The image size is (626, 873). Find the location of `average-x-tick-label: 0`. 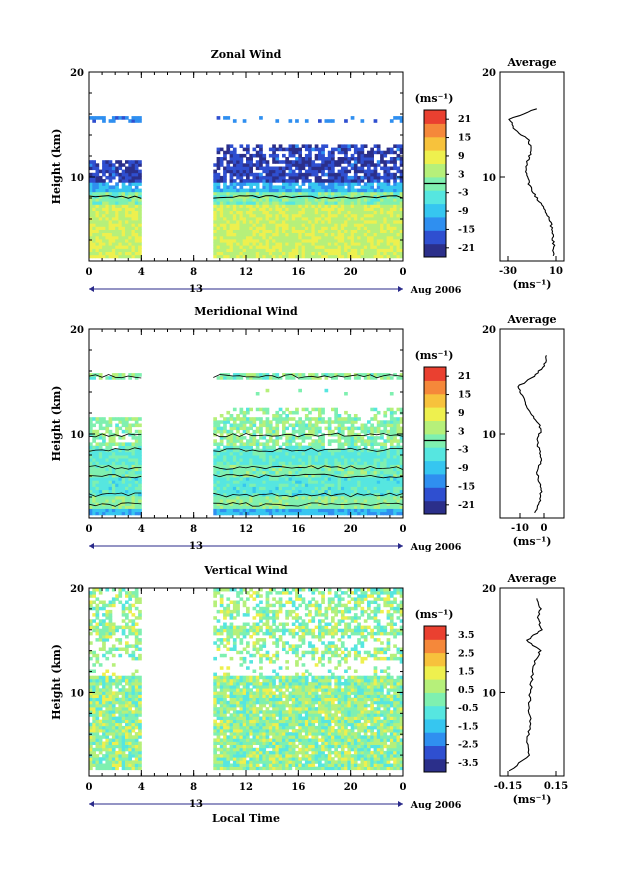

average-x-tick-label: 0 is located at coordinates (544, 528).